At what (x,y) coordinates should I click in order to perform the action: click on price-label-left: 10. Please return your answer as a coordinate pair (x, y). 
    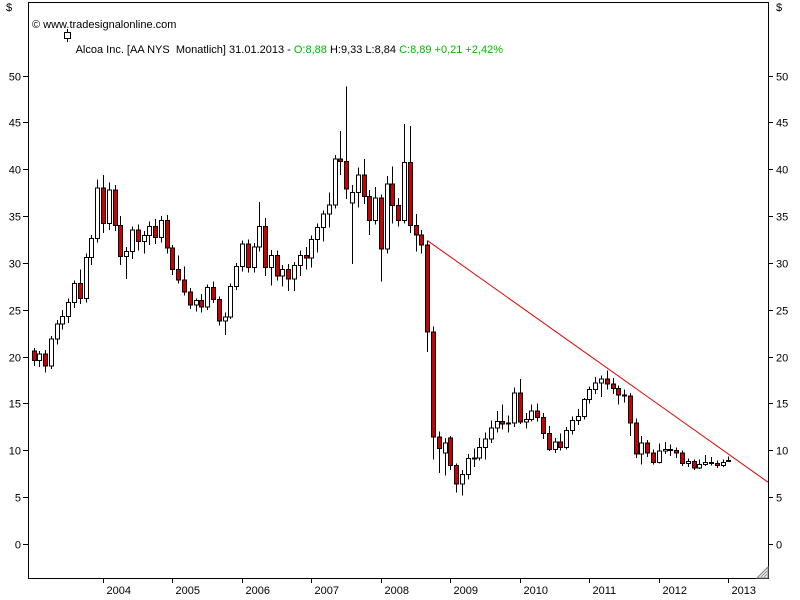
    Looking at the image, I should click on (15, 452).